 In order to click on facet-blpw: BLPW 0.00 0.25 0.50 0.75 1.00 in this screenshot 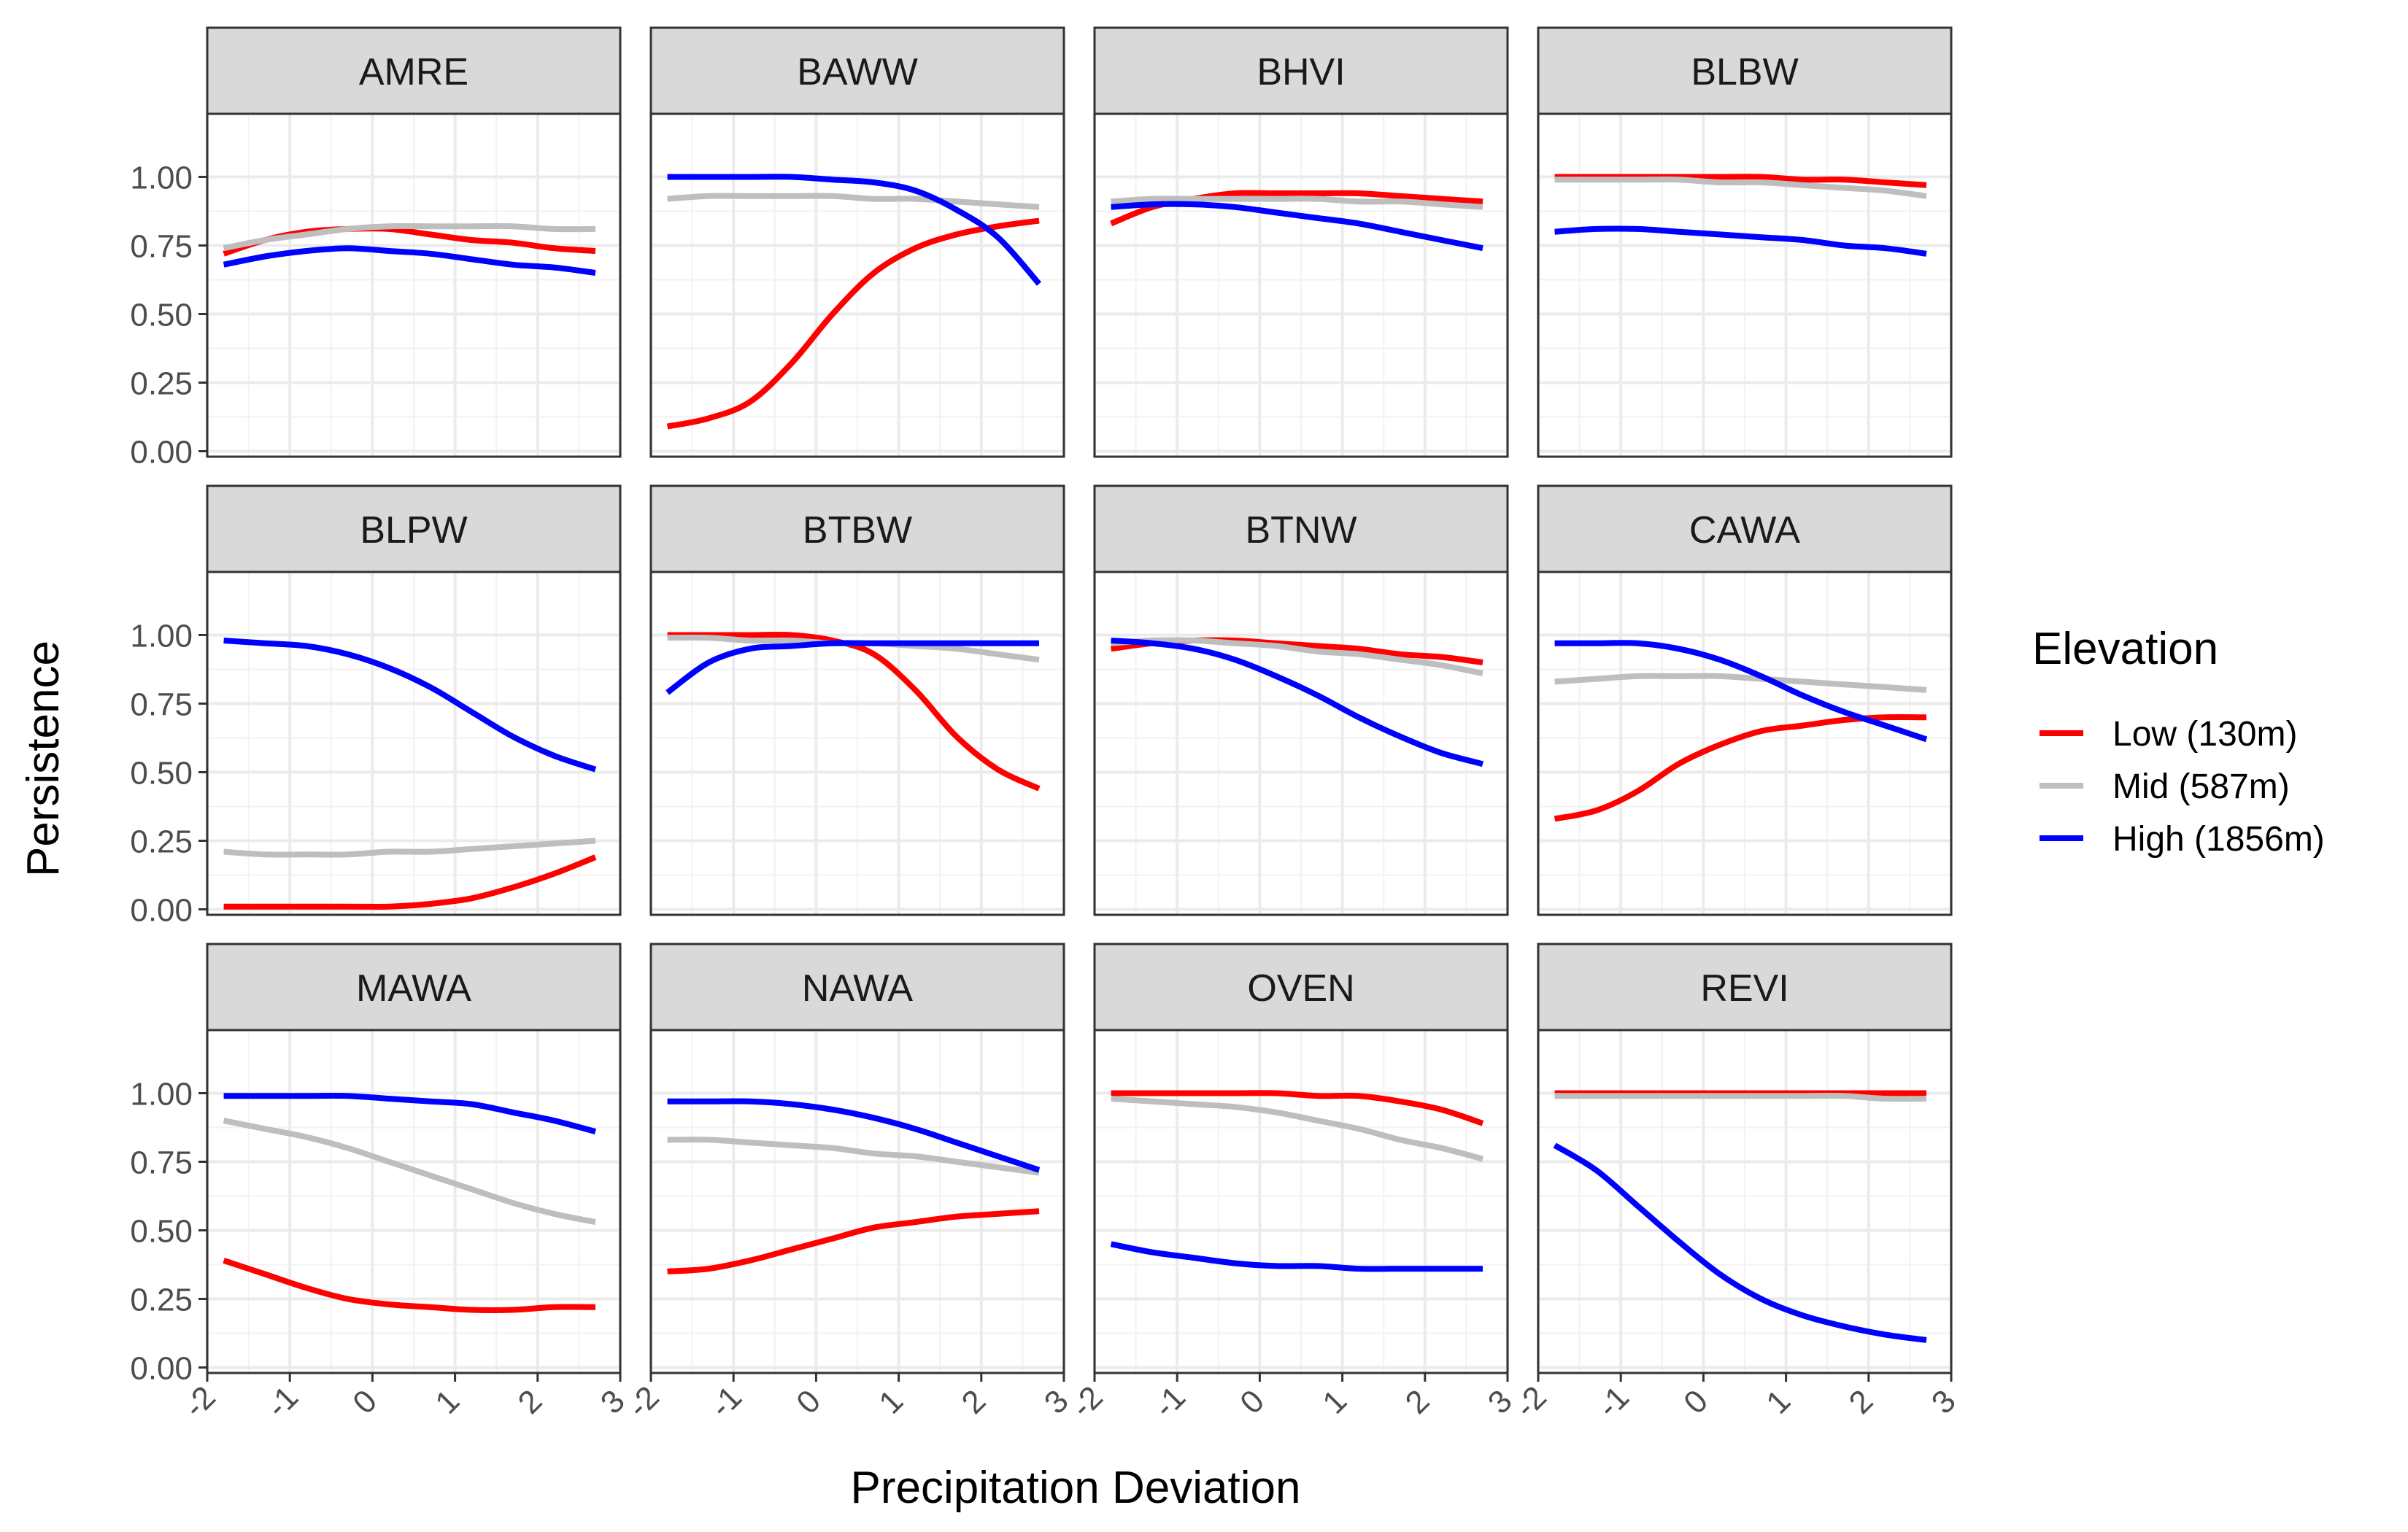, I will do `click(376, 706)`.